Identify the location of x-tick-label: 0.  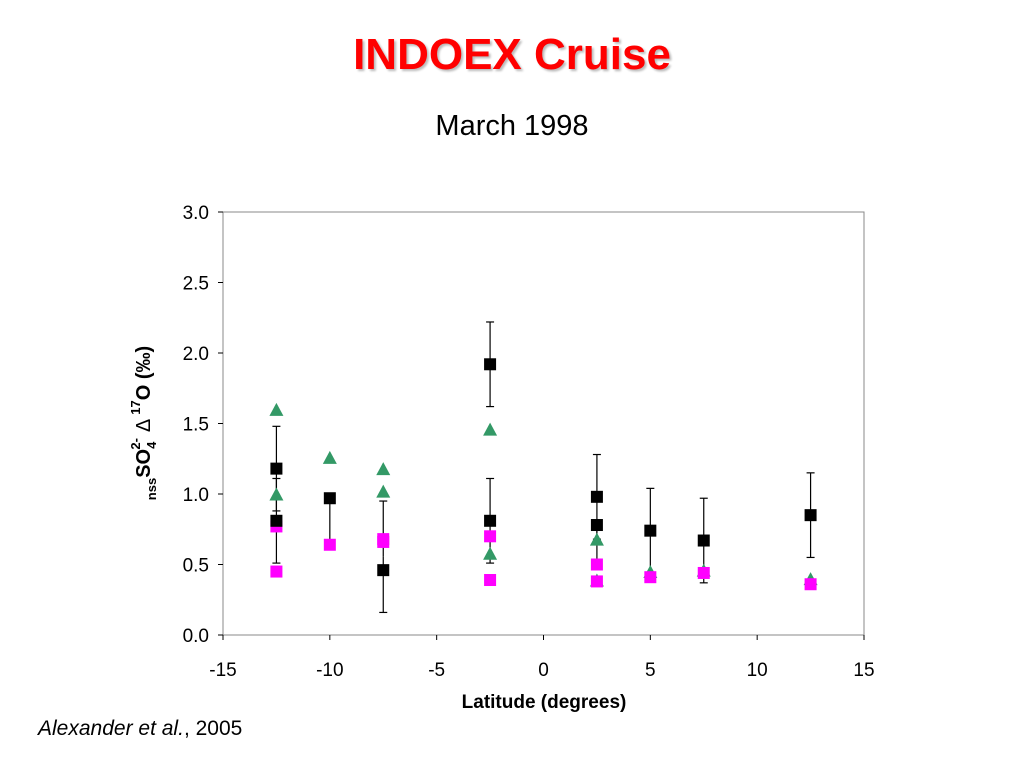
(543, 670).